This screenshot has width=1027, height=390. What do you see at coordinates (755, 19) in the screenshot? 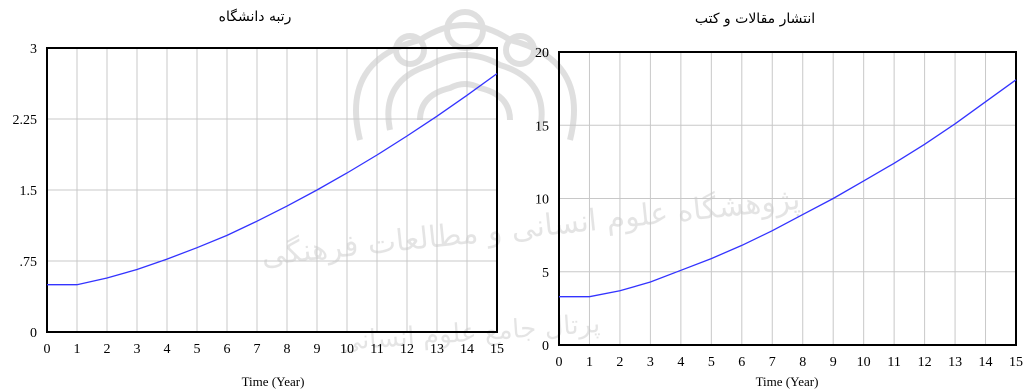
I see `chart-title: انتشار مقالات و کتب` at bounding box center [755, 19].